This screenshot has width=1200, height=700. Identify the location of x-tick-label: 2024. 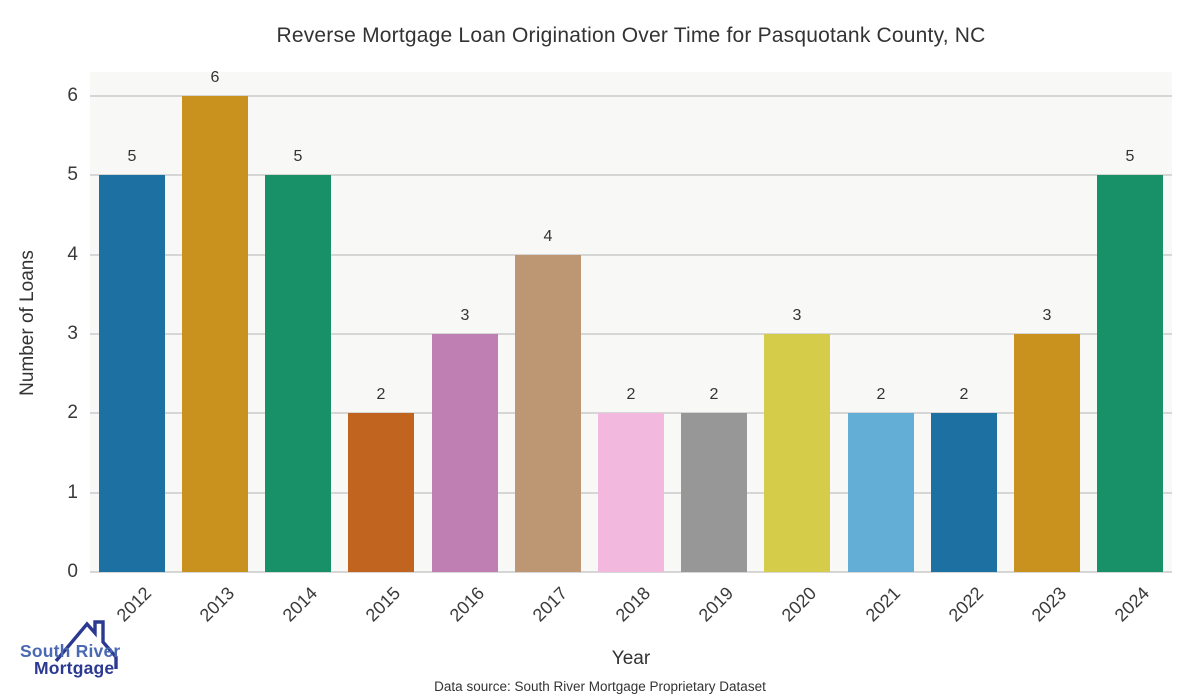
(1132, 604).